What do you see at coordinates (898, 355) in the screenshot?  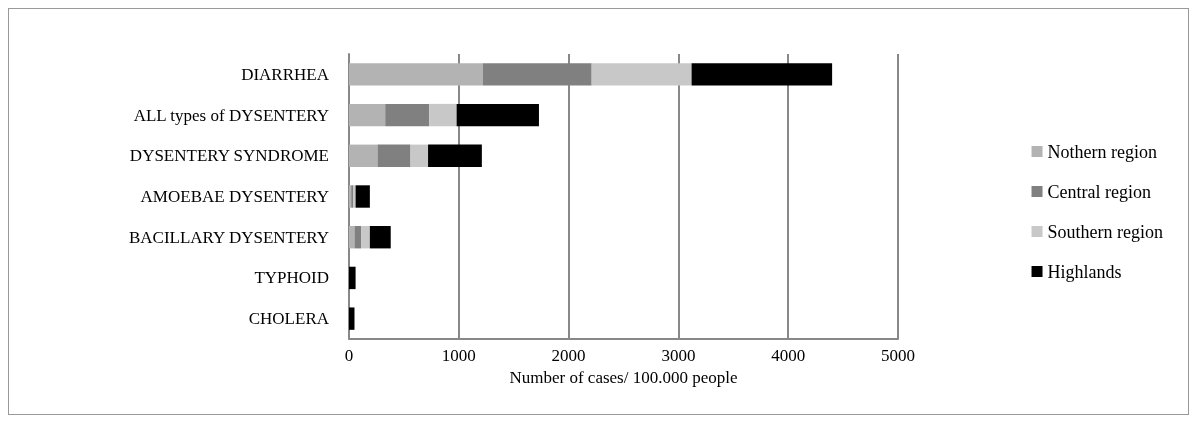 I see `x-tick-label: 5000` at bounding box center [898, 355].